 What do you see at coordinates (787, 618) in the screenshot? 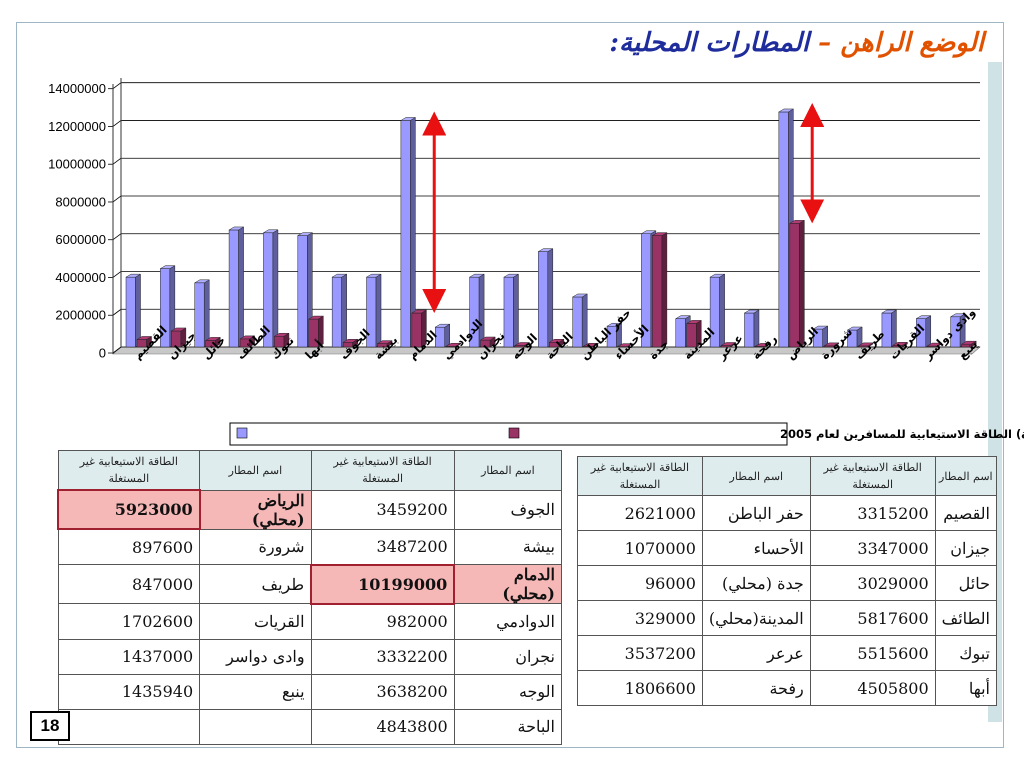
I see `table-row: 329000 المدينة(محلي) 5817600 الطائف` at bounding box center [787, 618].